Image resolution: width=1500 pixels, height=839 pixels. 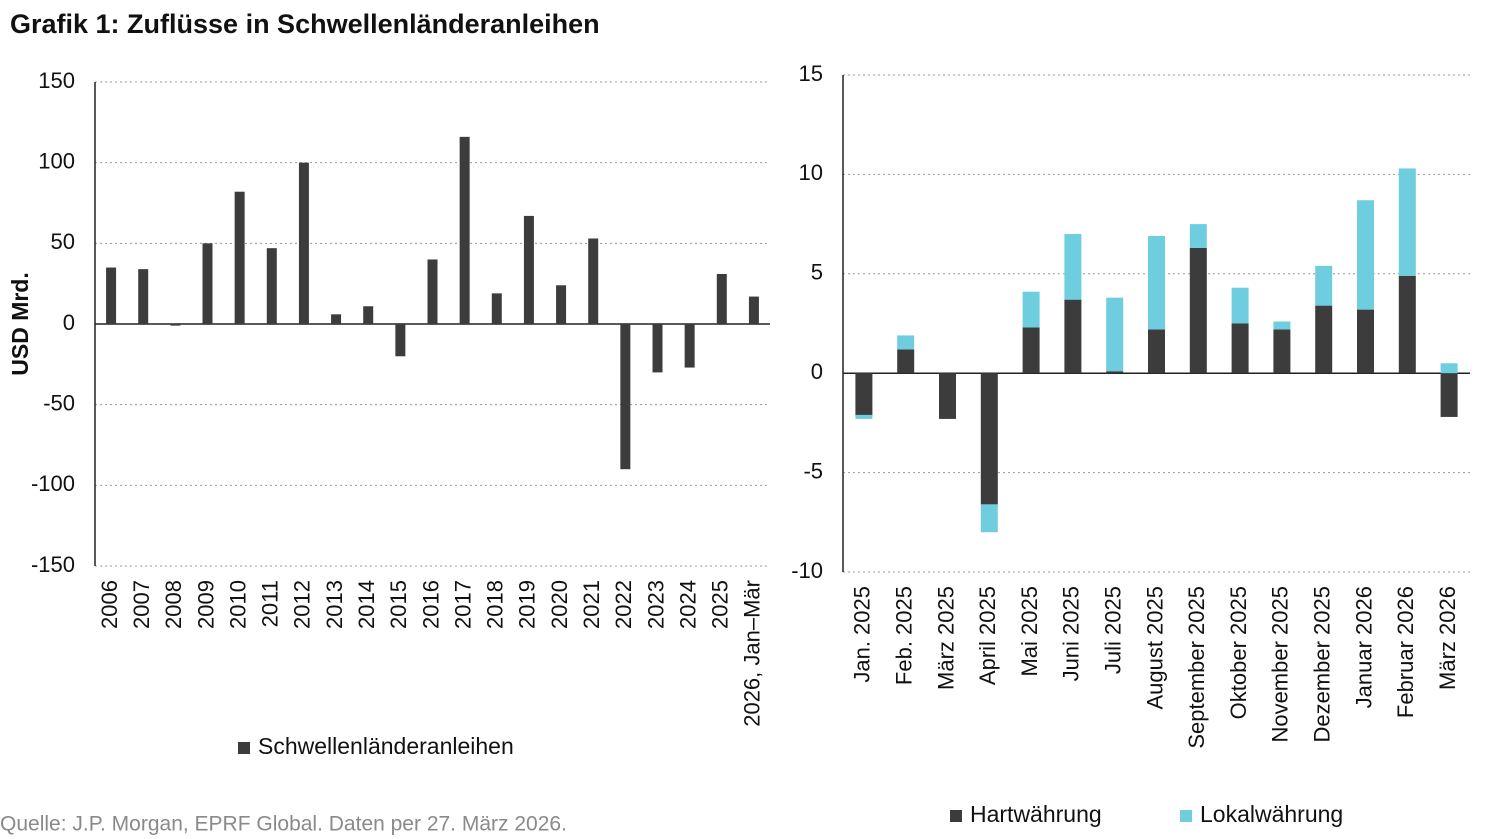 I want to click on x-tick-label: 2007, so click(x=141, y=604).